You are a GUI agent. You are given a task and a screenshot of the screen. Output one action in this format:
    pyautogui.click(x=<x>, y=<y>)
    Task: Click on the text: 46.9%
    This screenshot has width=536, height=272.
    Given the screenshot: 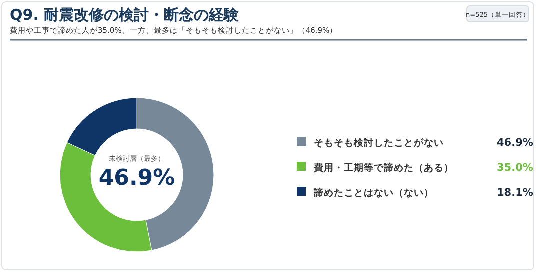 What is the action you would take?
    pyautogui.click(x=137, y=178)
    